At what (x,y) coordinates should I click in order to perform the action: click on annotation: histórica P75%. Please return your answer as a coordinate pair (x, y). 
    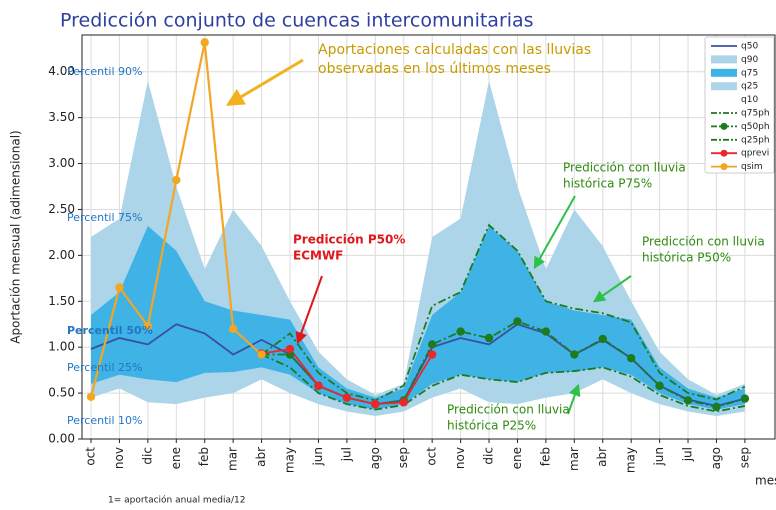
    Looking at the image, I should click on (607, 184).